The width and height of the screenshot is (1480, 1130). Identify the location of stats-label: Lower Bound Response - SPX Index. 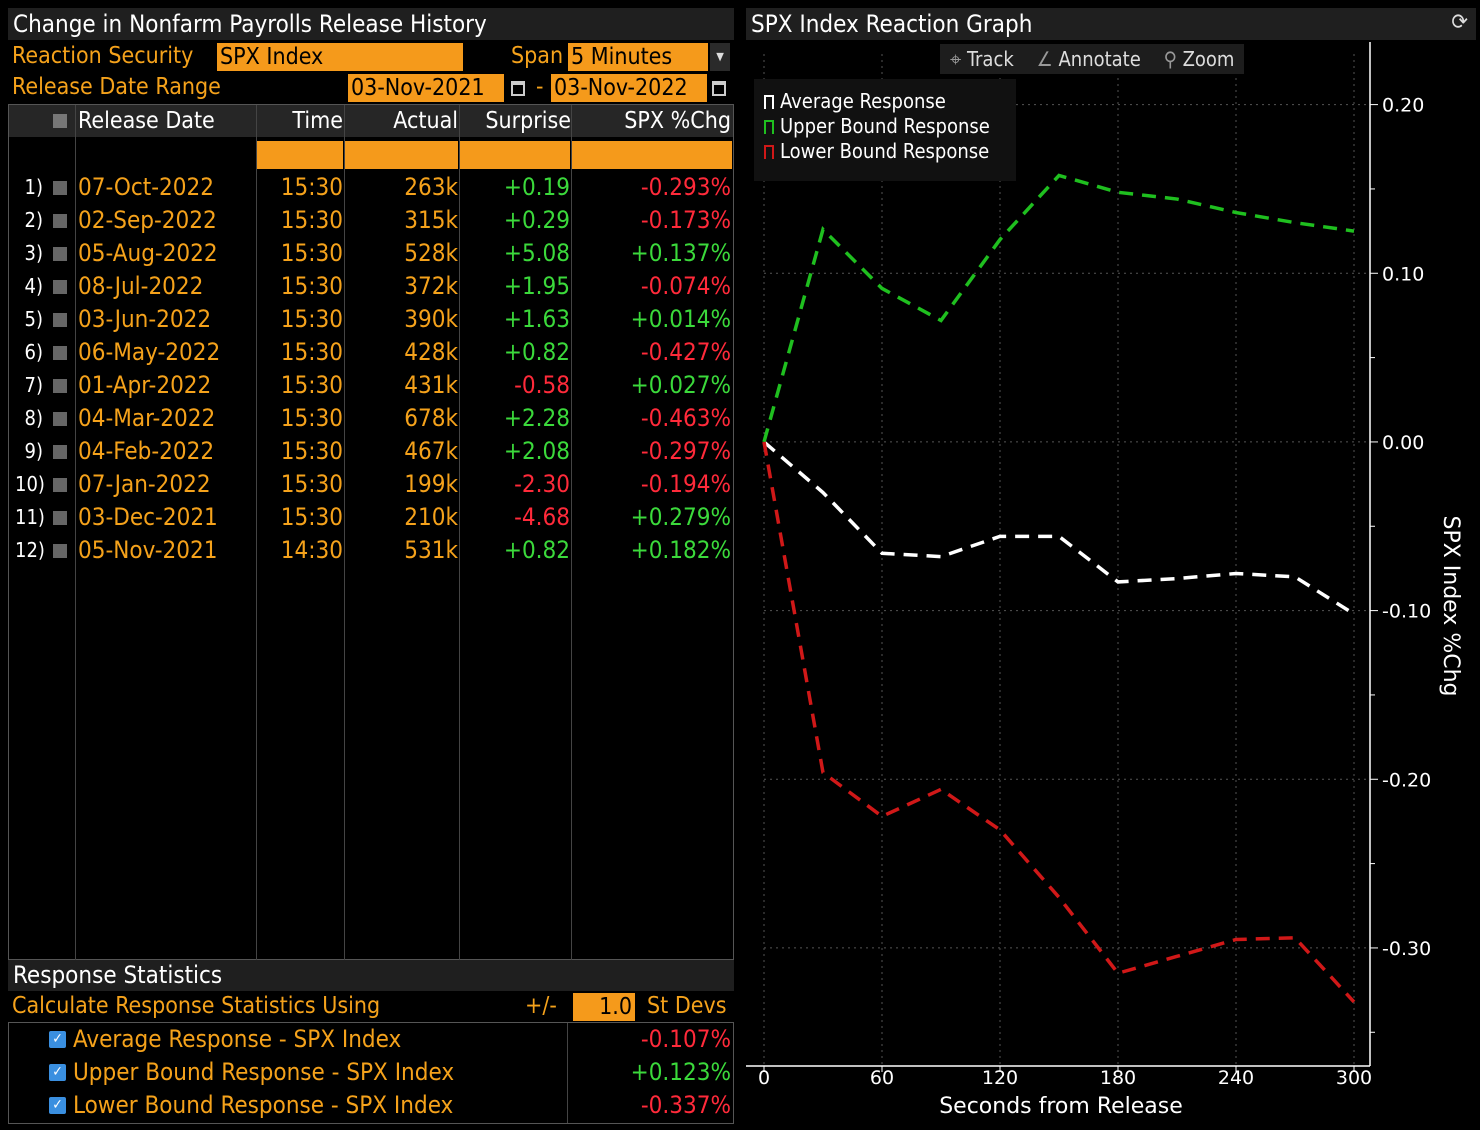
(263, 1105).